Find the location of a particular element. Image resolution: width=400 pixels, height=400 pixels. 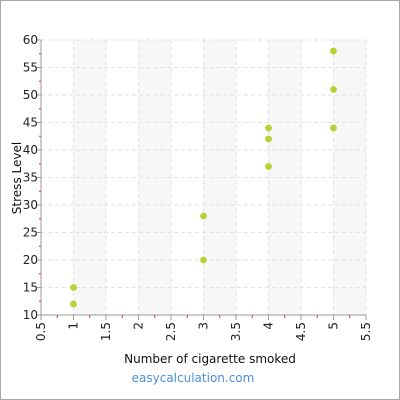

x-tick-label: 2.5 is located at coordinates (171, 331).